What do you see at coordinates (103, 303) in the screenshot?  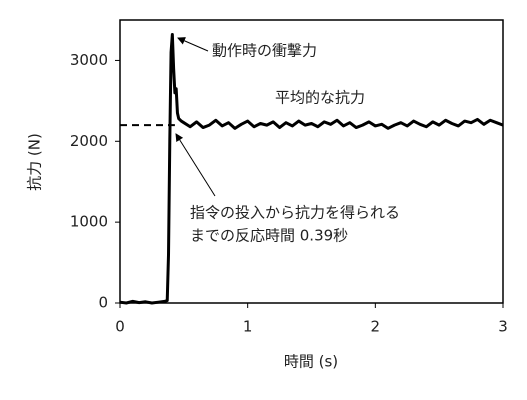 I see `y-tick-label: 0` at bounding box center [103, 303].